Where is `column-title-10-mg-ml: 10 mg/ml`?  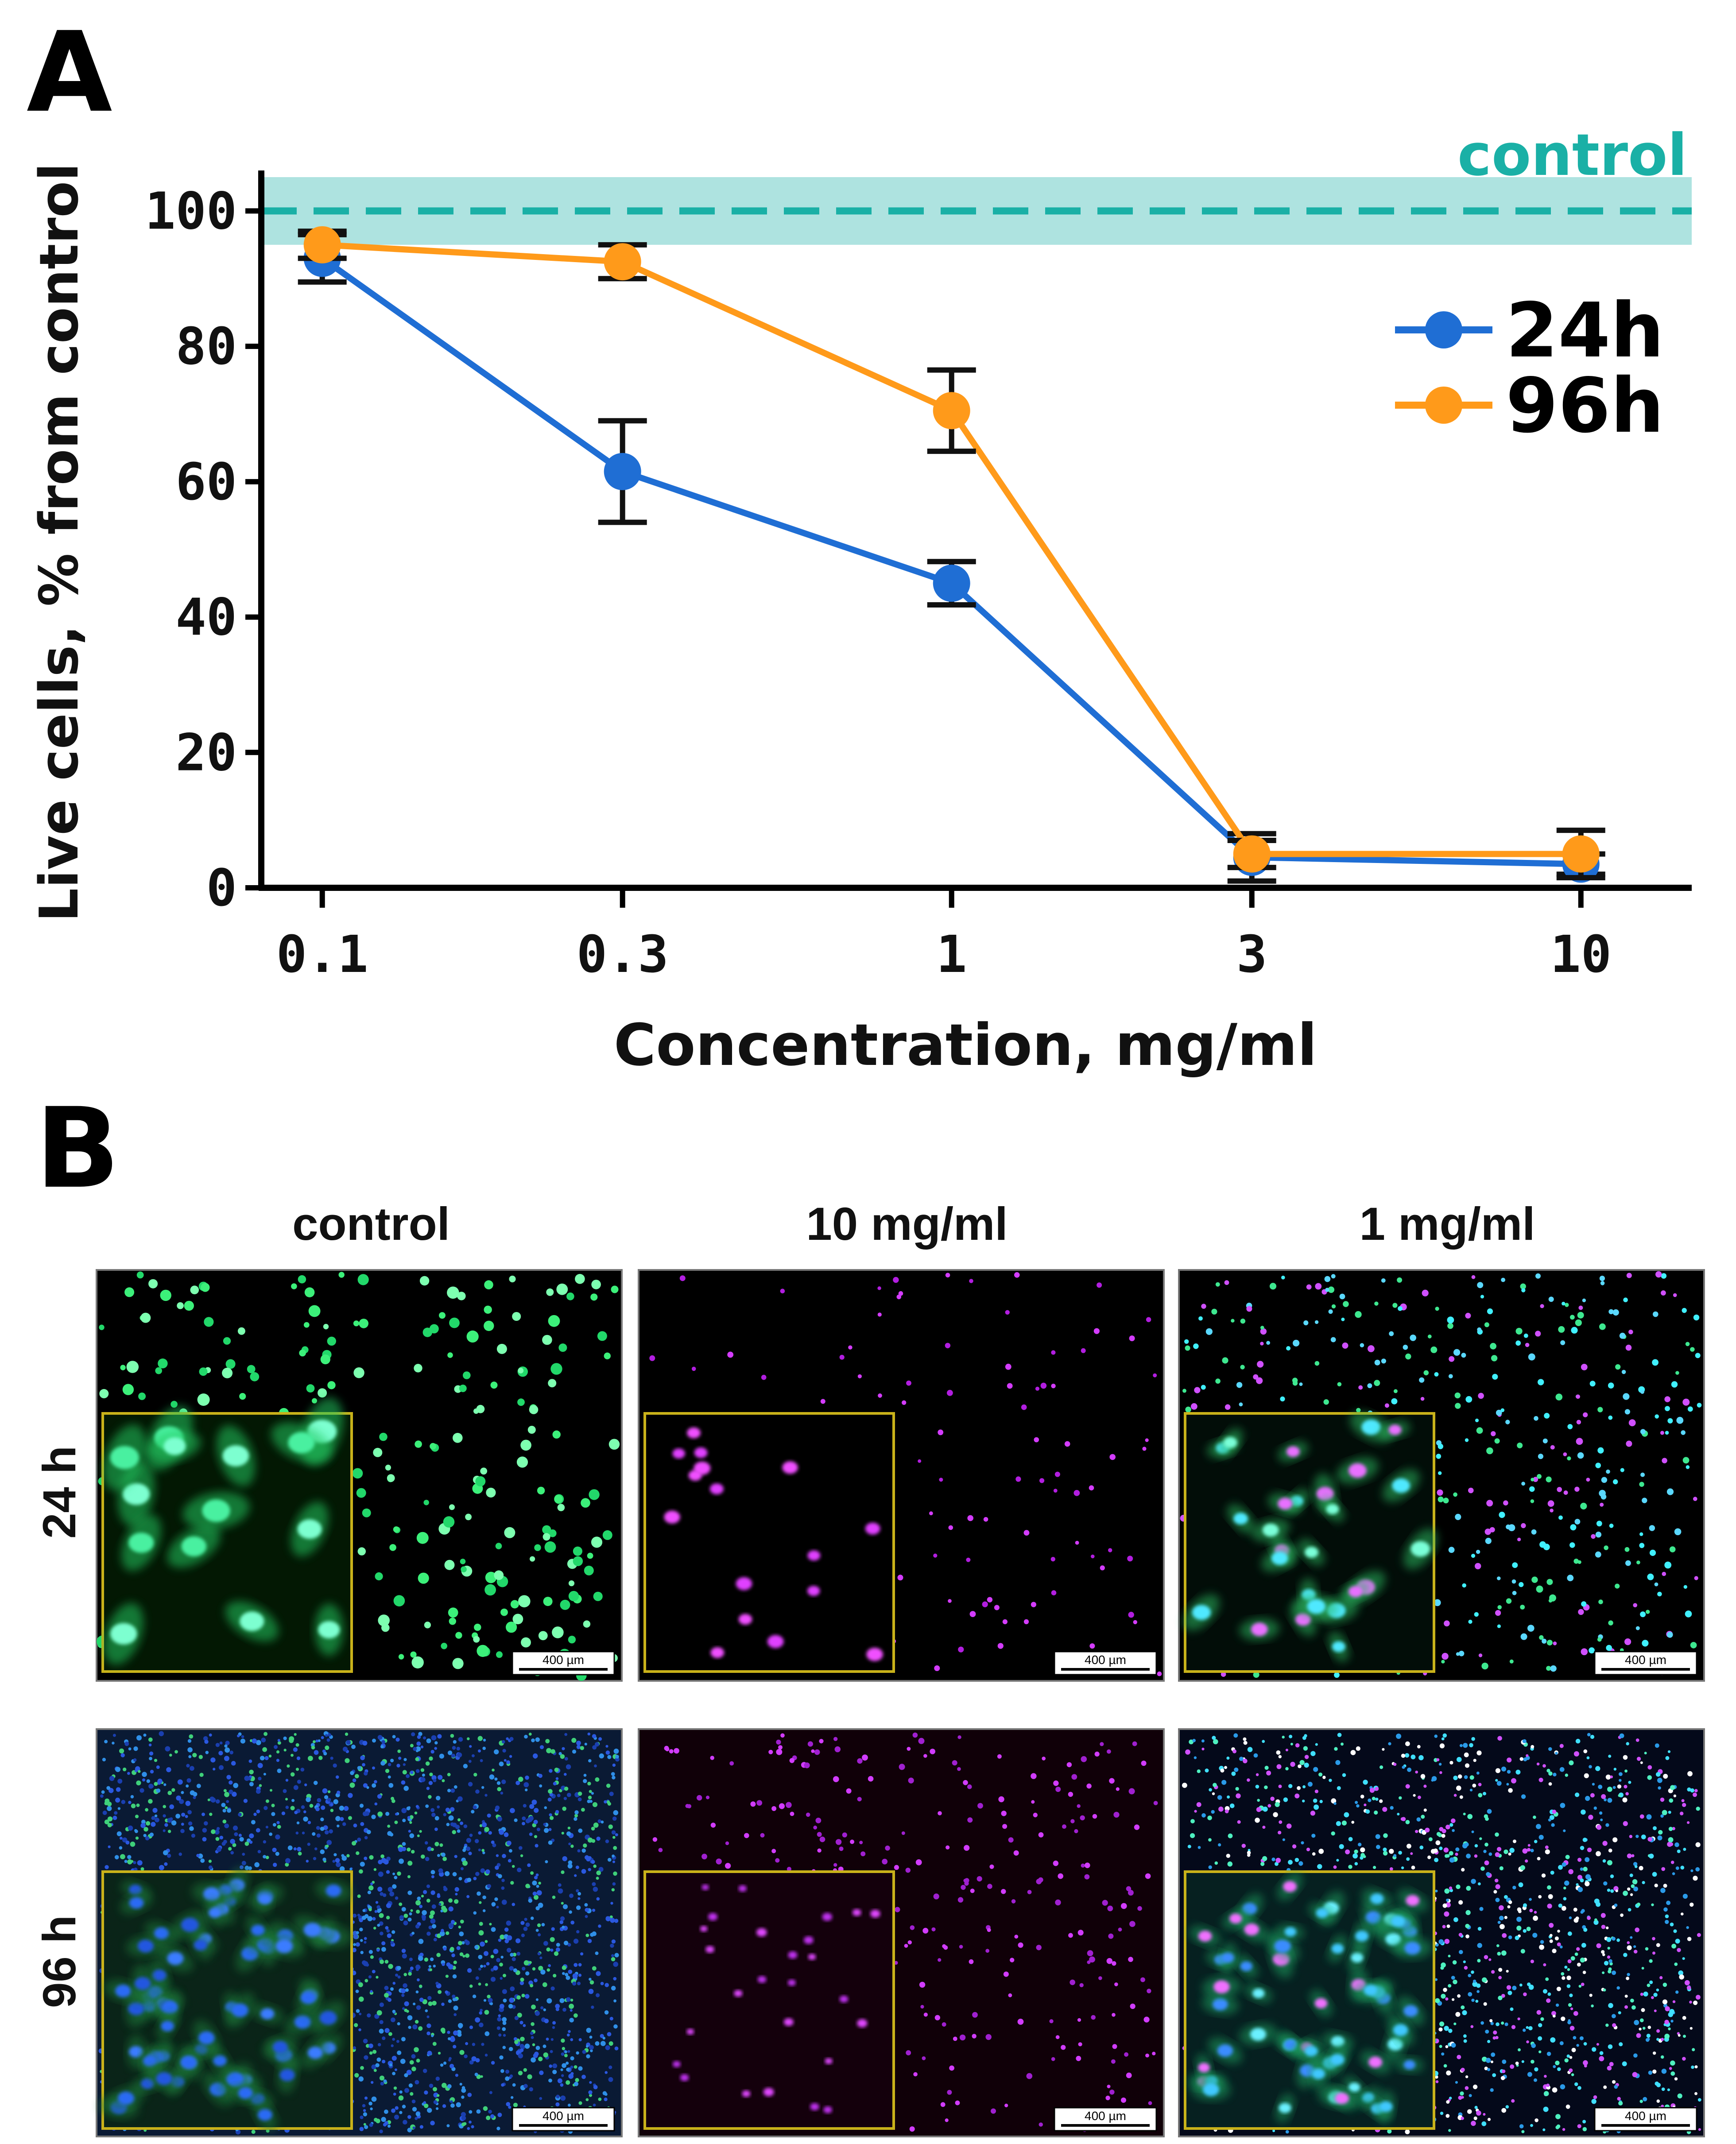 column-title-10-mg-ml: 10 mg/ml is located at coordinates (907, 1224).